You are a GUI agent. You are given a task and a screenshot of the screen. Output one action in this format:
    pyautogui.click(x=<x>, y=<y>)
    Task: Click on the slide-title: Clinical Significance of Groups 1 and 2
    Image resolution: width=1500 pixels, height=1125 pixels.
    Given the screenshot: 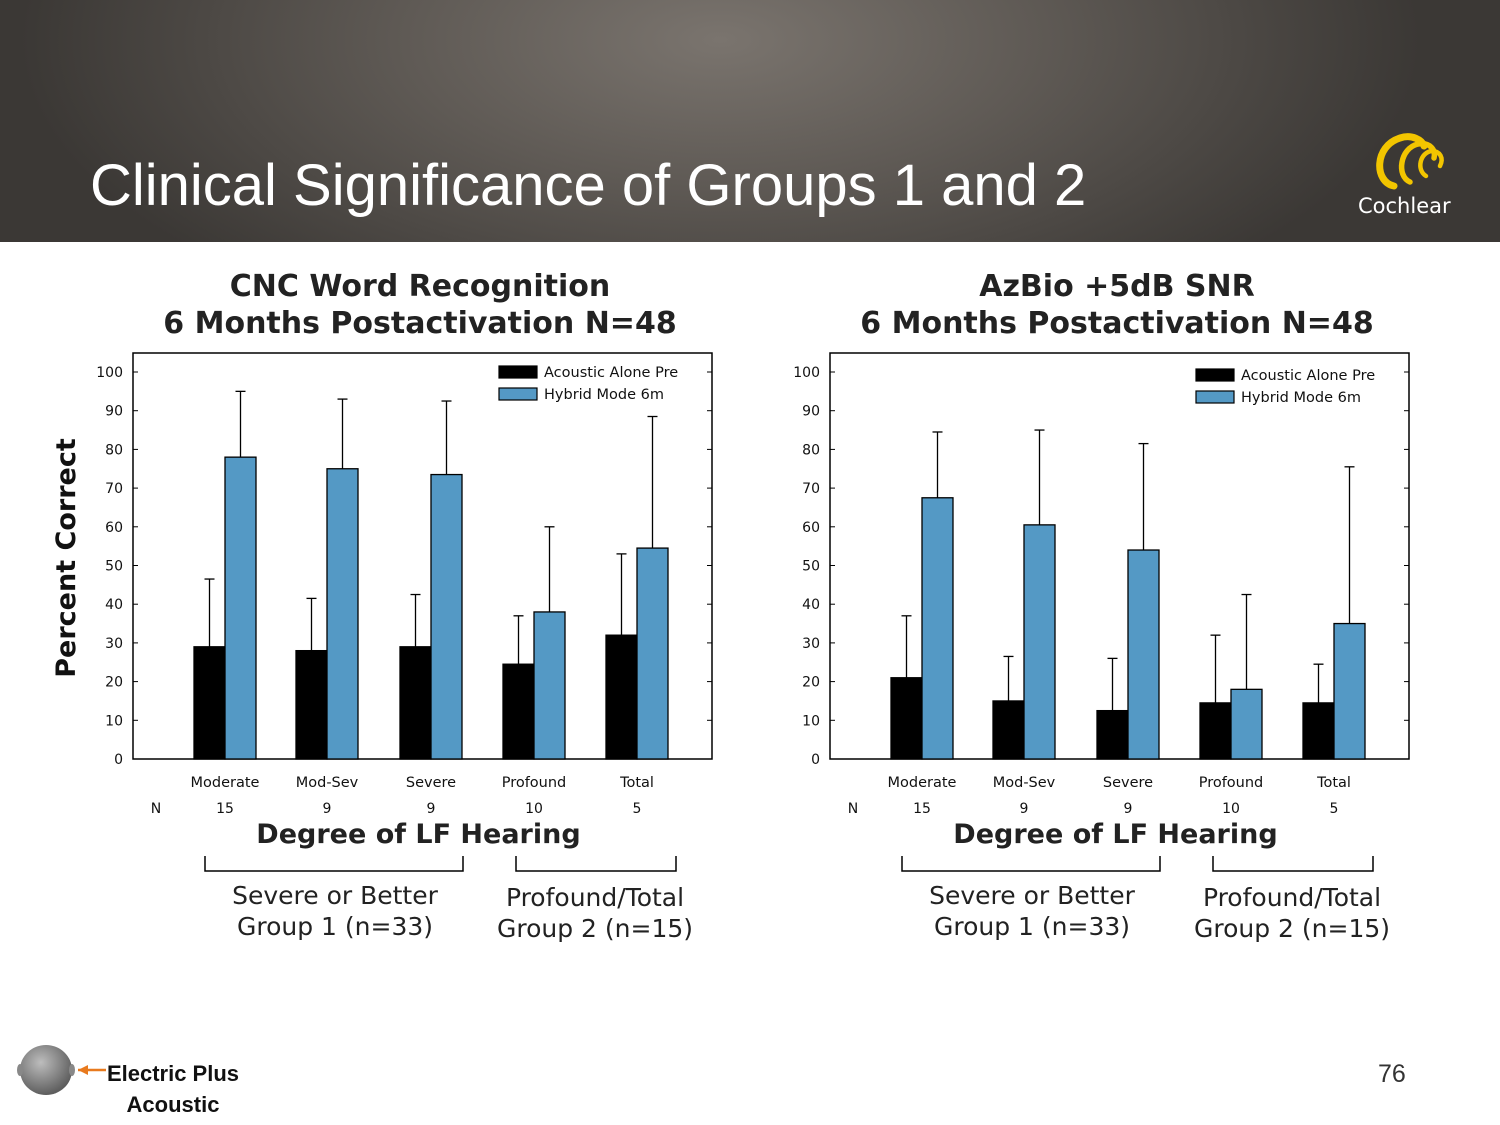 What is the action you would take?
    pyautogui.click(x=588, y=185)
    